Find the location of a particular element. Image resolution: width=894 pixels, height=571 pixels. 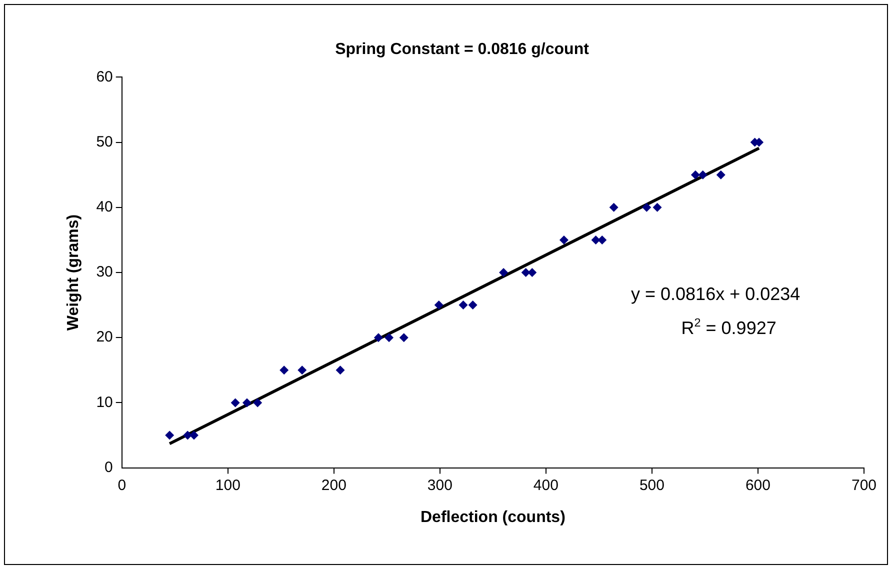

y-tick-label: 60 is located at coordinates (104, 77).